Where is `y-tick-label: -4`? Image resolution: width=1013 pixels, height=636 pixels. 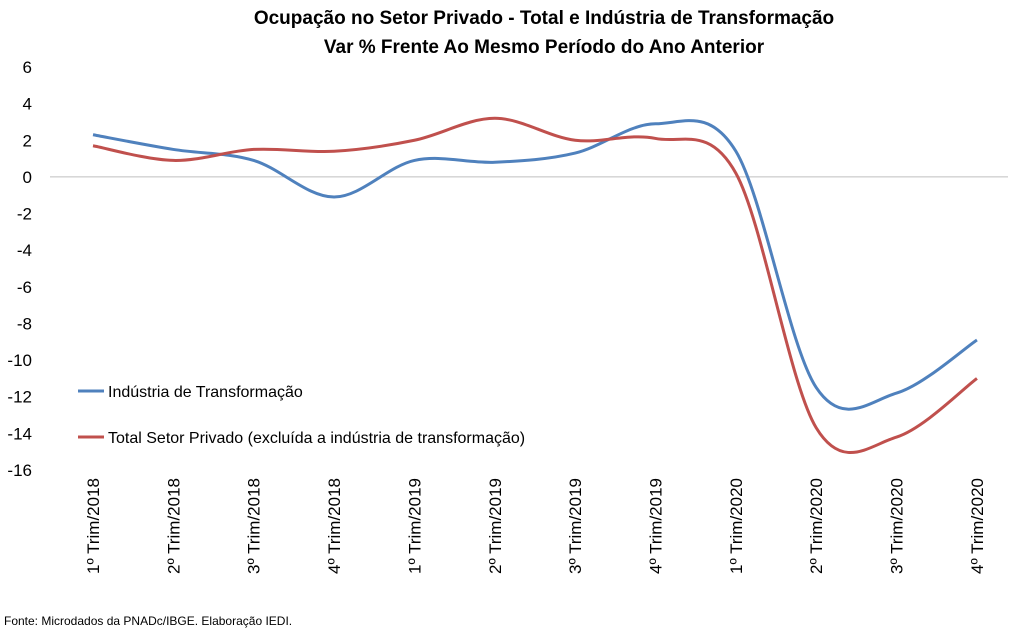 y-tick-label: -4 is located at coordinates (24, 250).